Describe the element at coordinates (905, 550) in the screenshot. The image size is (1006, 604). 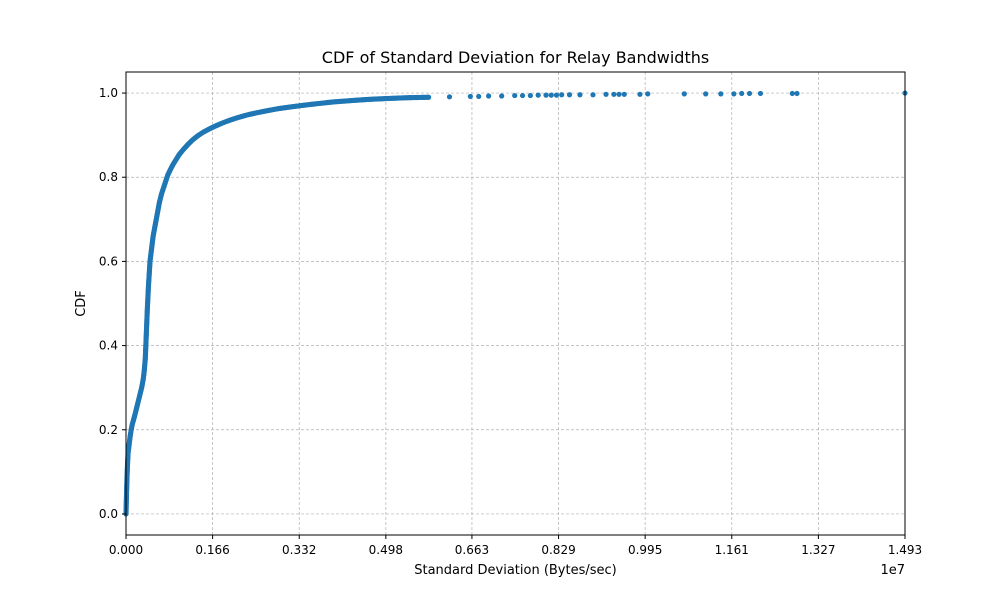
I see `x-tick-label: 1.493` at that location.